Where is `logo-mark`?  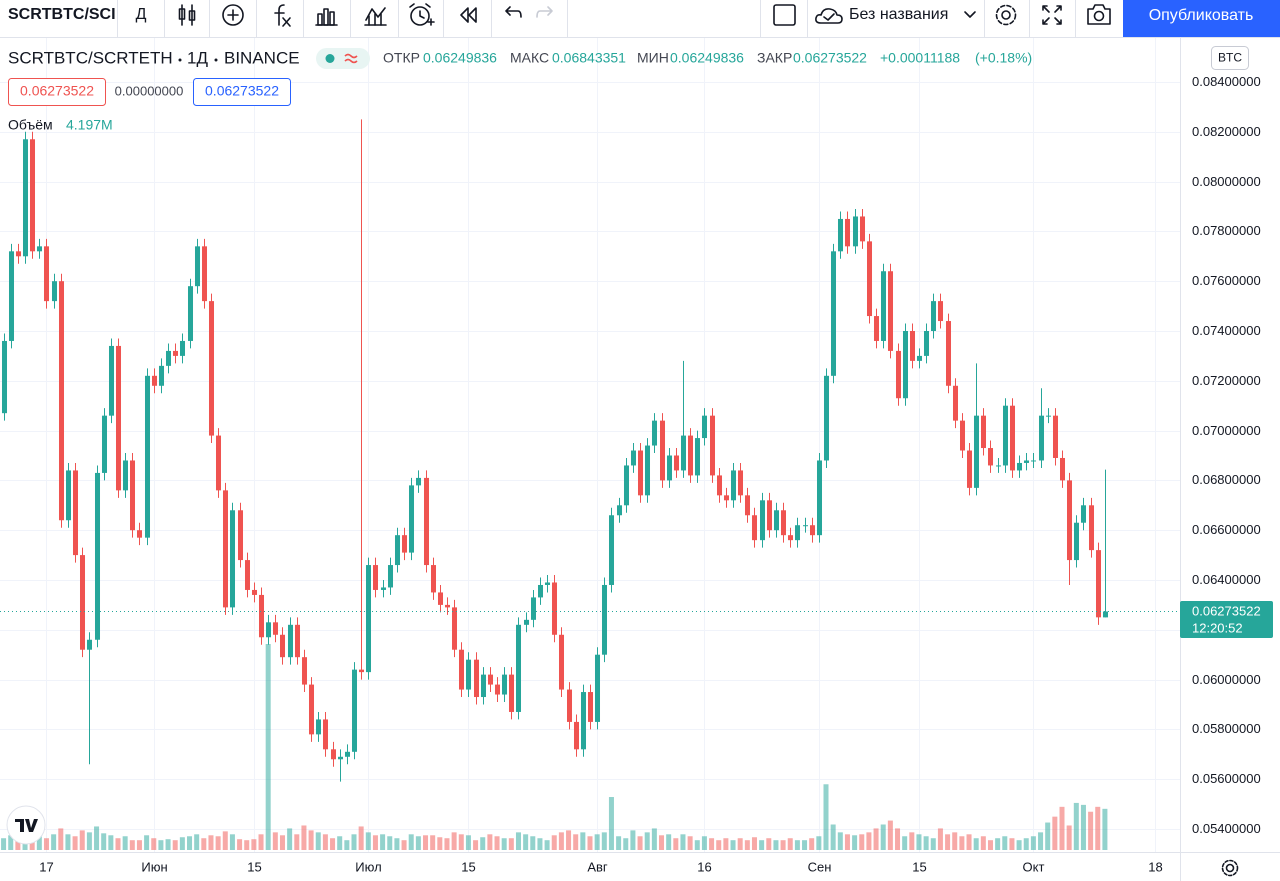
logo-mark is located at coordinates (26, 825).